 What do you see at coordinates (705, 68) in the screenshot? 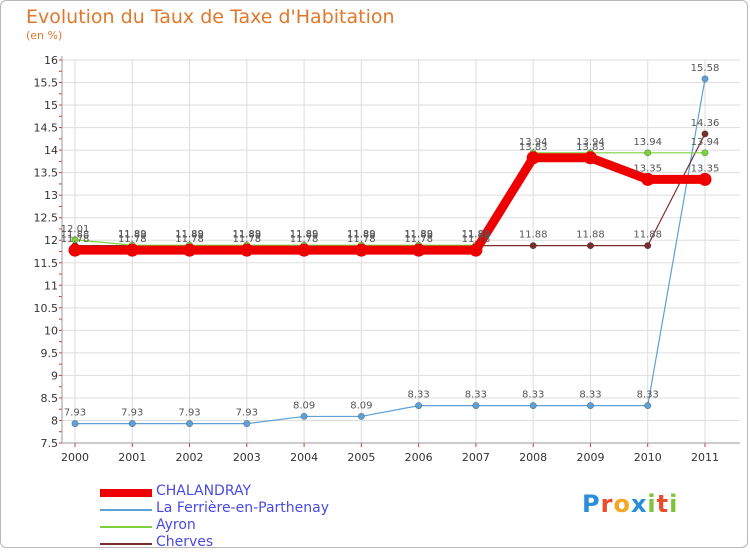
I see `data-label: 15.58` at bounding box center [705, 68].